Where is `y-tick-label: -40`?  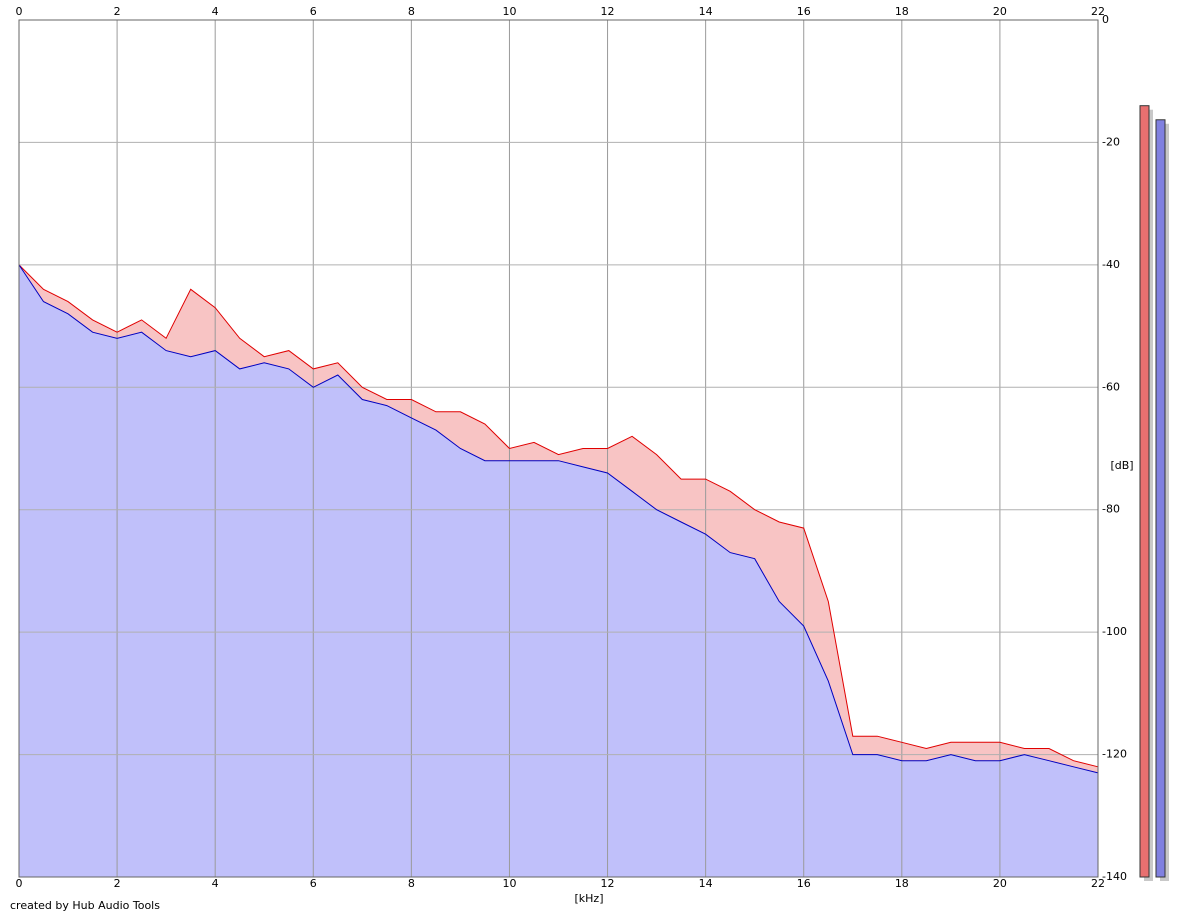
y-tick-label: -40 is located at coordinates (1111, 264).